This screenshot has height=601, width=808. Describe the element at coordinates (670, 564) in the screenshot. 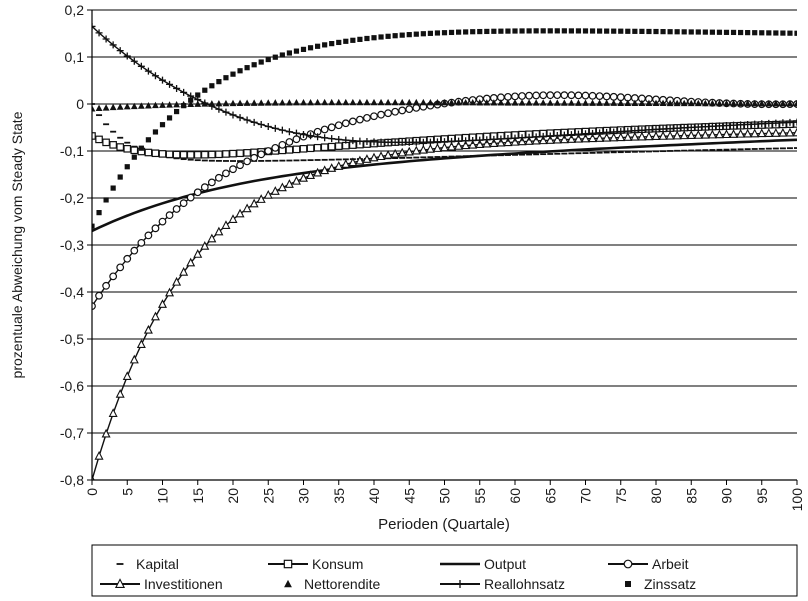

I see `legend-label: Arbeit` at that location.